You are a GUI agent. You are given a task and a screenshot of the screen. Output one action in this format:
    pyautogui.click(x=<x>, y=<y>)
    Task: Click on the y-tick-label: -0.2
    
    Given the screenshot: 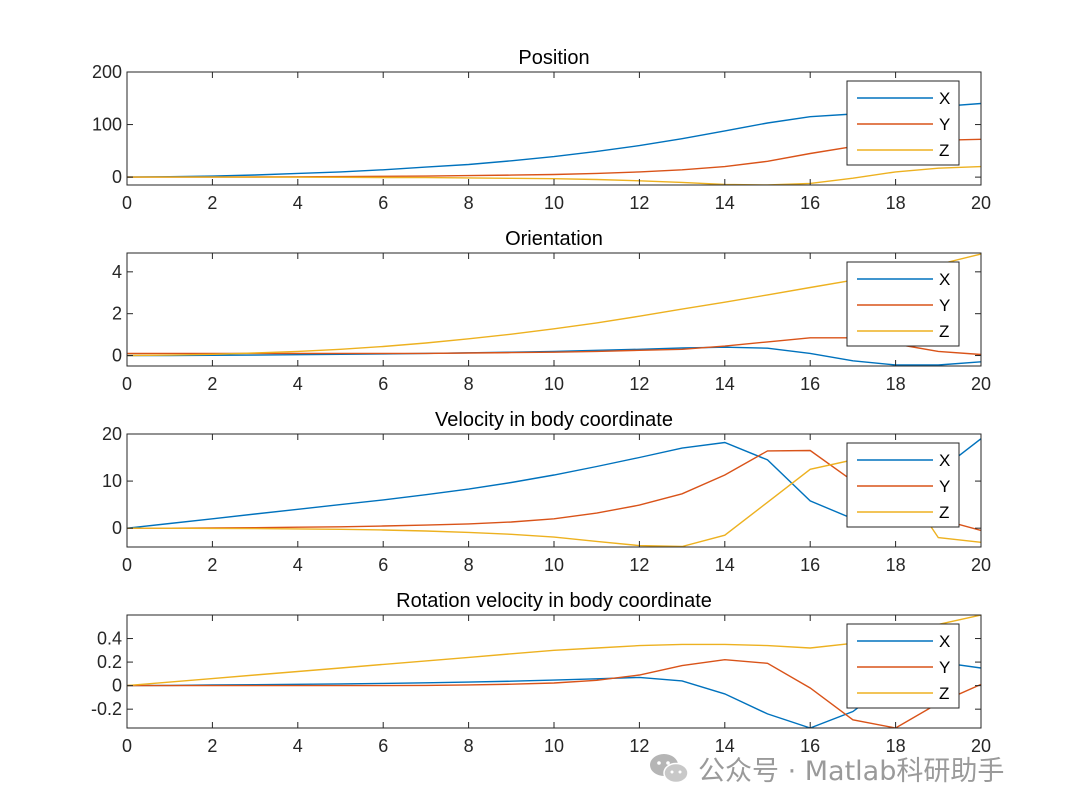 What is the action you would take?
    pyautogui.click(x=106, y=709)
    